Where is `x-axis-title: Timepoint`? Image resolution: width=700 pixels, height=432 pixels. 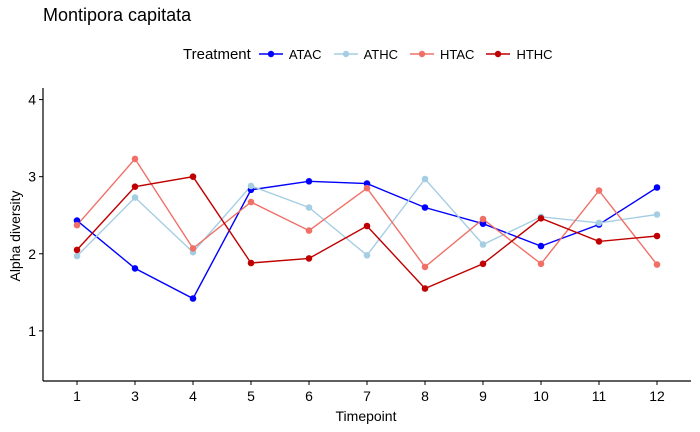
x-axis-title: Timepoint is located at coordinates (366, 416).